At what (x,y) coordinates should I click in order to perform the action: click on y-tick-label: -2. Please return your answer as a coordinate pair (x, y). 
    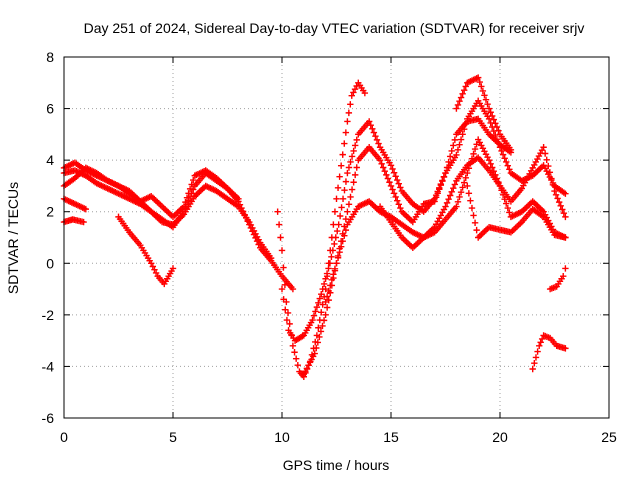
    Looking at the image, I should click on (48, 315).